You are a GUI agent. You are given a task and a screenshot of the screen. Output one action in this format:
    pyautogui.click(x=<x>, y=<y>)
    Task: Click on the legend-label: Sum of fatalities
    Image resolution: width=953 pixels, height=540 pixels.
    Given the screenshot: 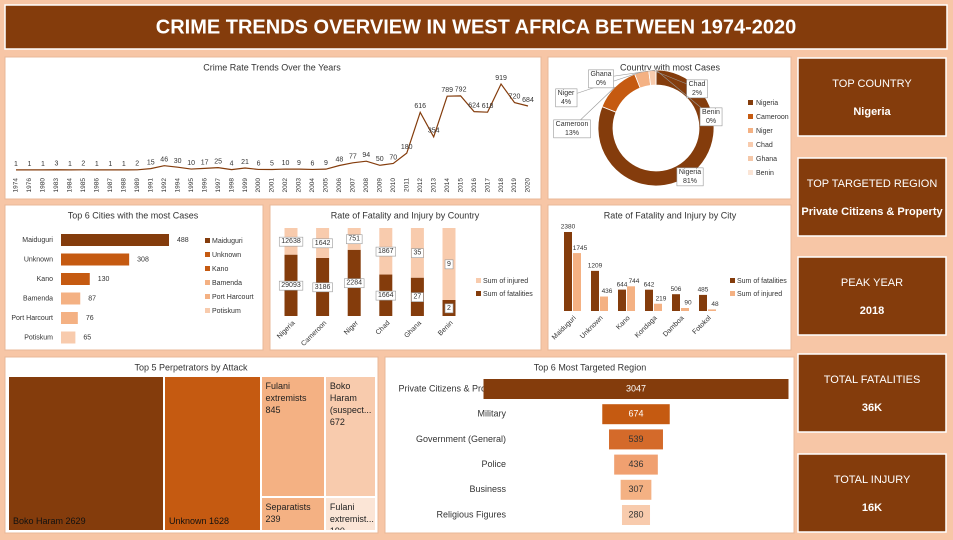 What is the action you would take?
    pyautogui.click(x=762, y=281)
    